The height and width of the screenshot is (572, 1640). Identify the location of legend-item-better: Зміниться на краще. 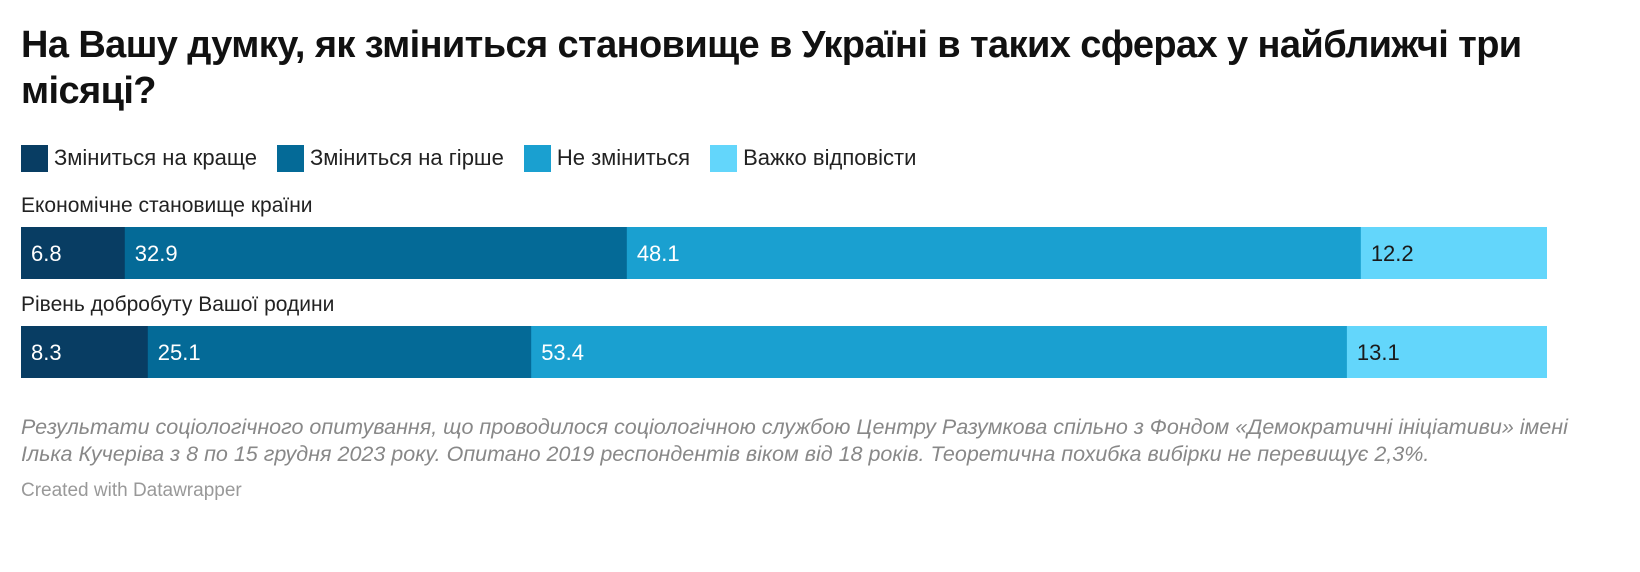
(139, 158).